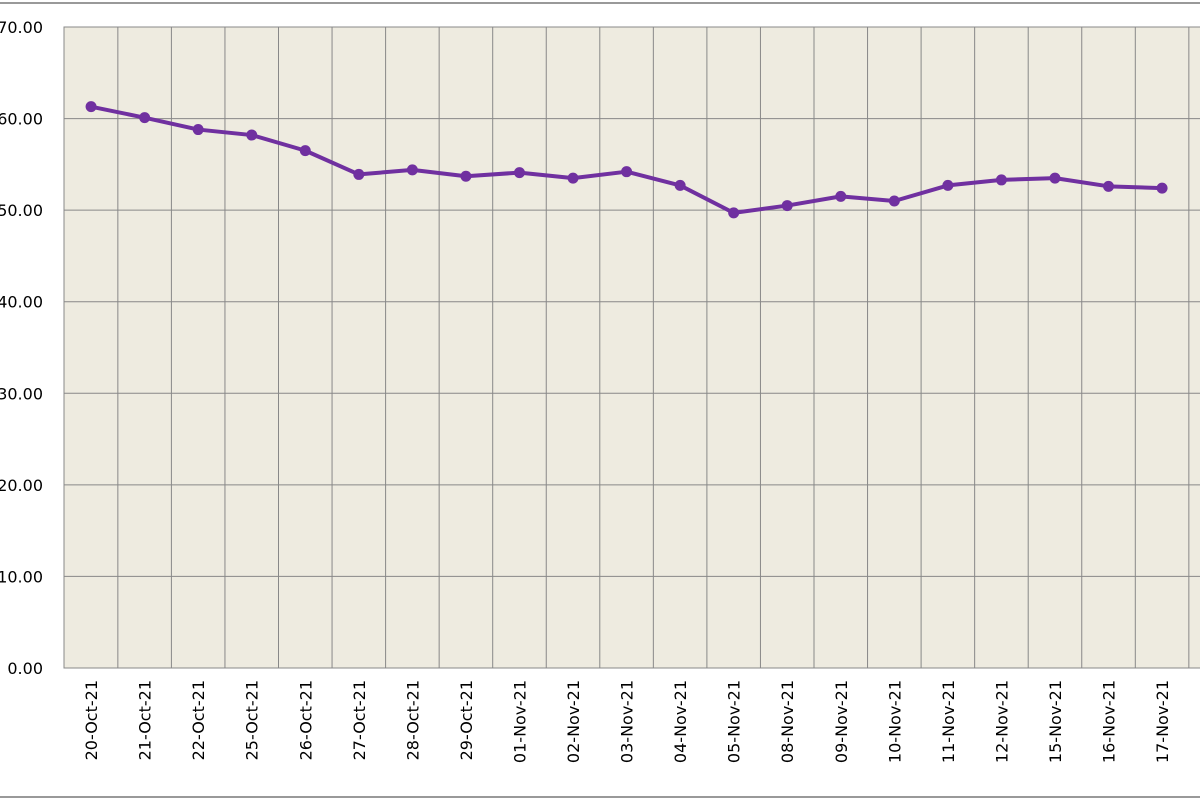 The width and height of the screenshot is (1200, 804). Describe the element at coordinates (573, 721) in the screenshot. I see `x-tick-label: 02-Nov-21` at that location.